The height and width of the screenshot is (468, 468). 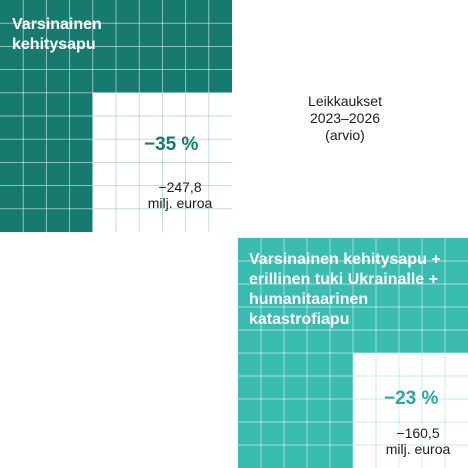 I want to click on panel-2-title-line: katastrofiapu, so click(x=299, y=319).